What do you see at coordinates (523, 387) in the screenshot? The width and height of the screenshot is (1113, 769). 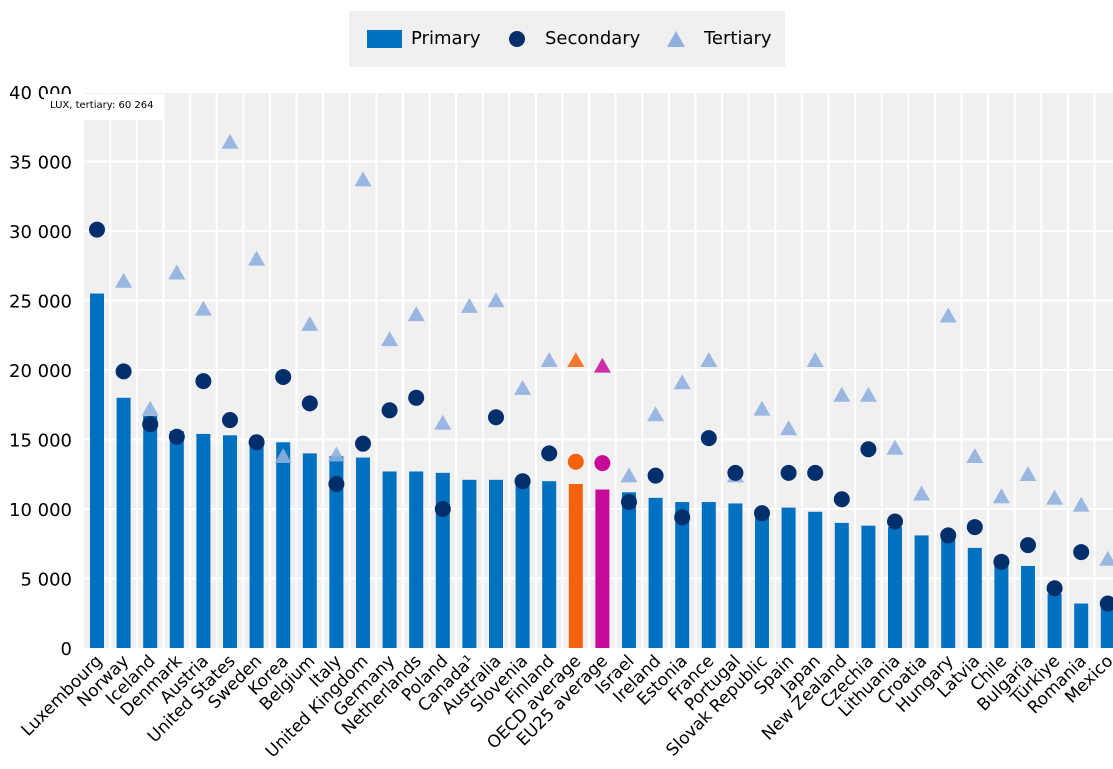 I see `point-tertiary-slovenia` at bounding box center [523, 387].